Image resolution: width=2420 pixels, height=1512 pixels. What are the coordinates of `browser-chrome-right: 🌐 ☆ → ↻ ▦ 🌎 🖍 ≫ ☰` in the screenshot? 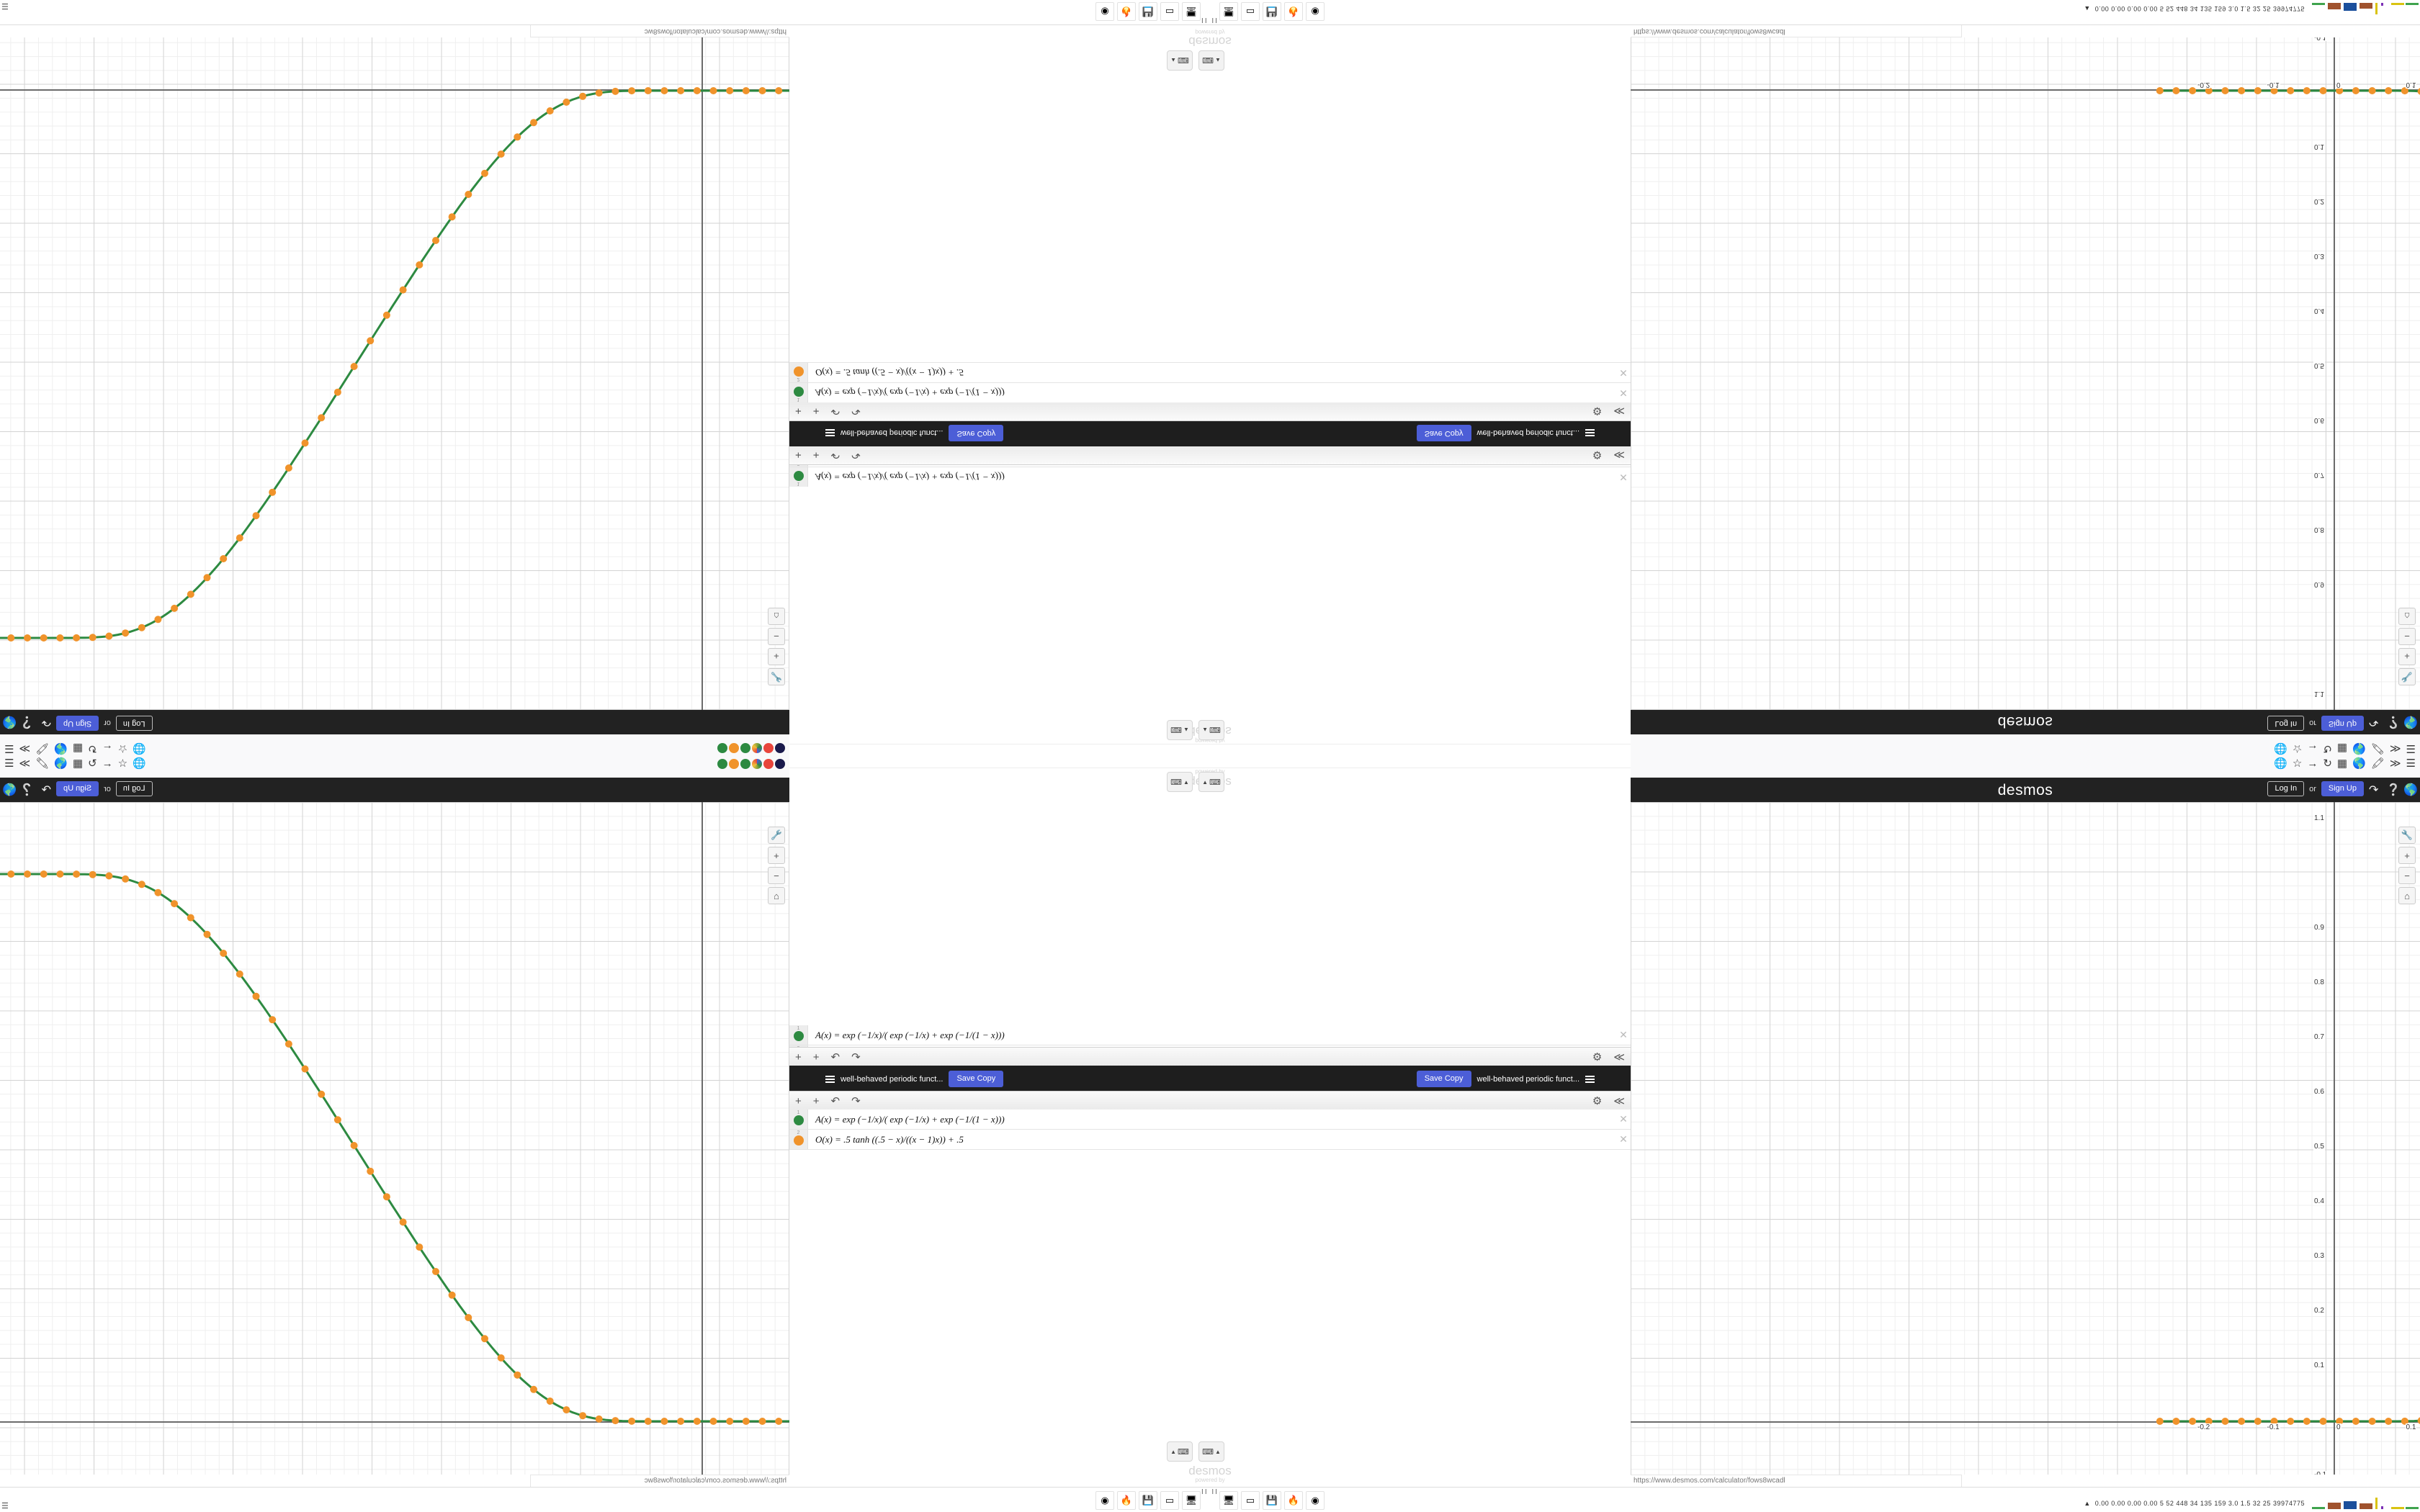 It's located at (2025, 745).